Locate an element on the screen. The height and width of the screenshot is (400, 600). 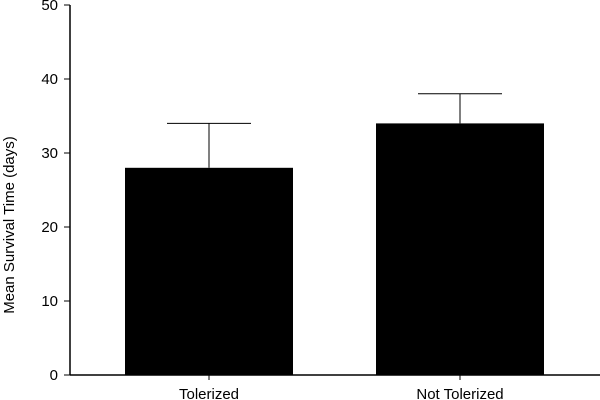
y-tick-label: 20 is located at coordinates (49, 227).